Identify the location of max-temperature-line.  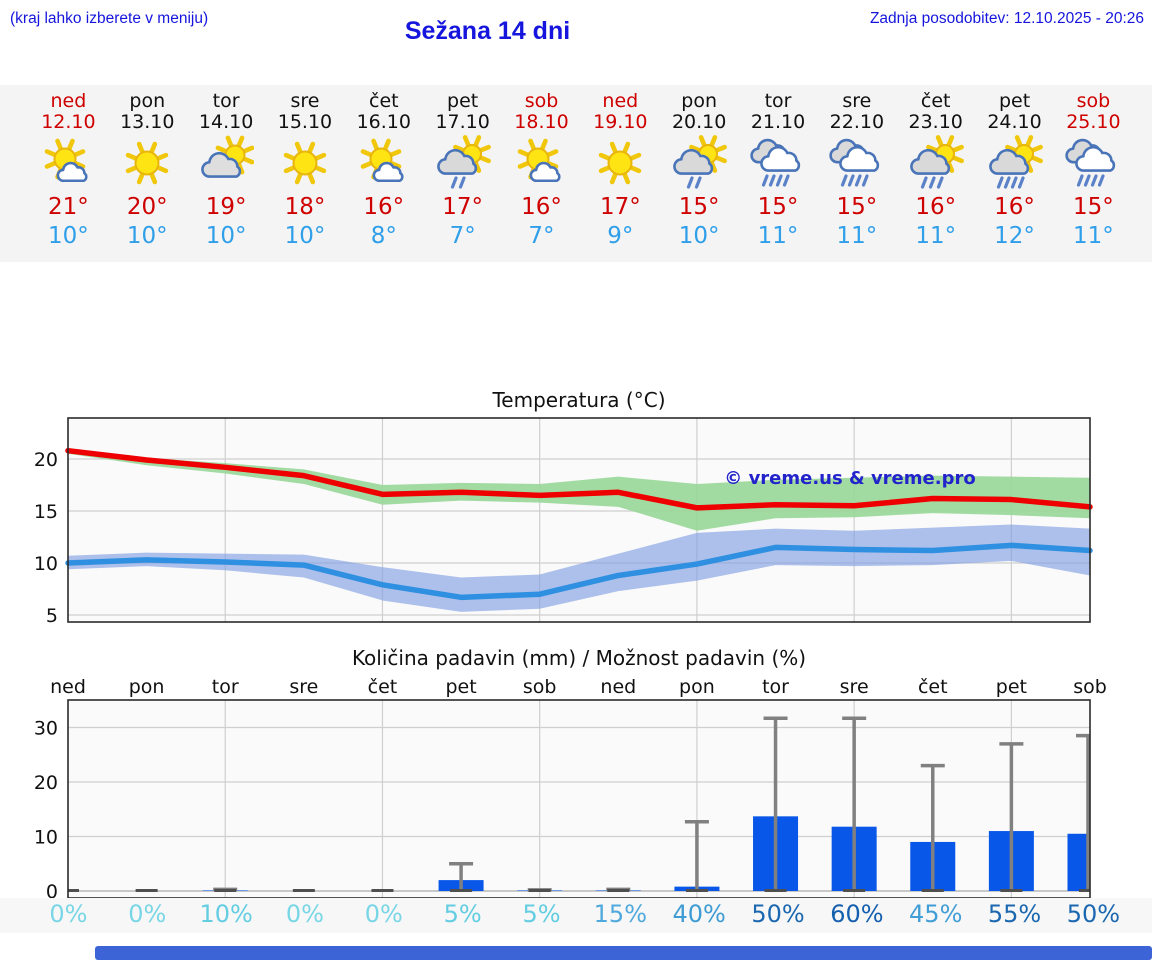
(579, 479).